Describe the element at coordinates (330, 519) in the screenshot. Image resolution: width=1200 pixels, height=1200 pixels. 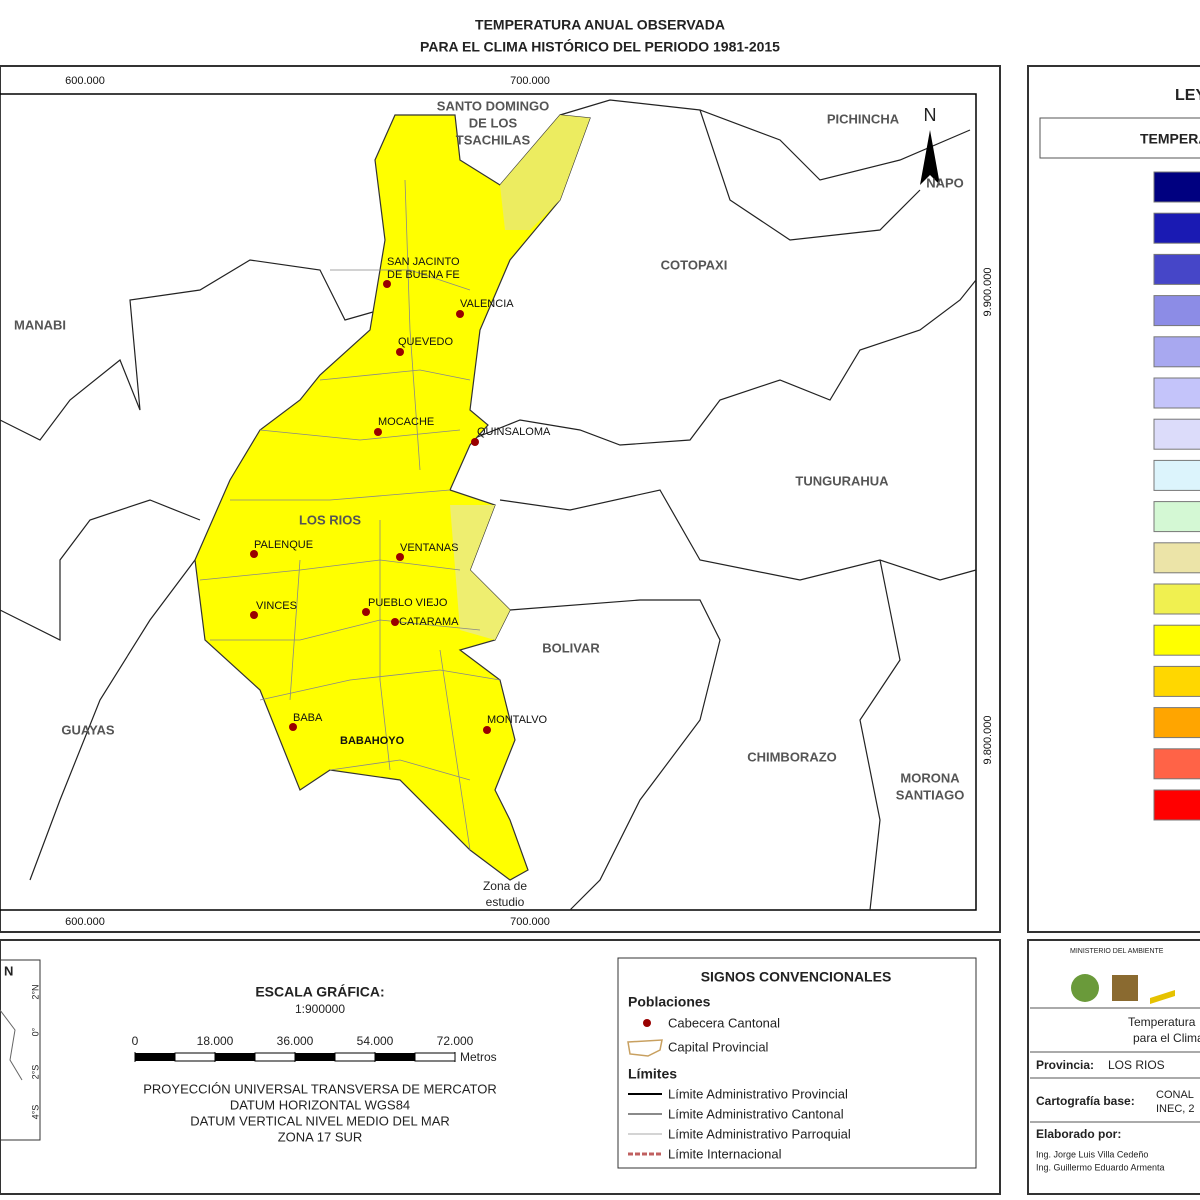
I see `province-label: LOS RIOS` at that location.